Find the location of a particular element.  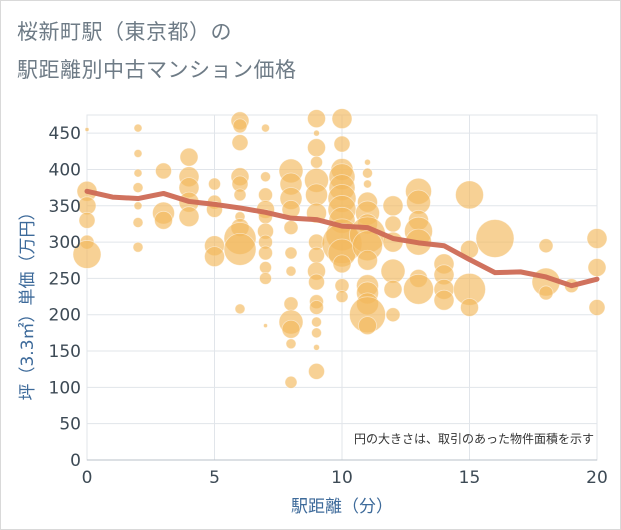

chart-title-line1: 桜新町駅（東京都）の is located at coordinates (124, 32).